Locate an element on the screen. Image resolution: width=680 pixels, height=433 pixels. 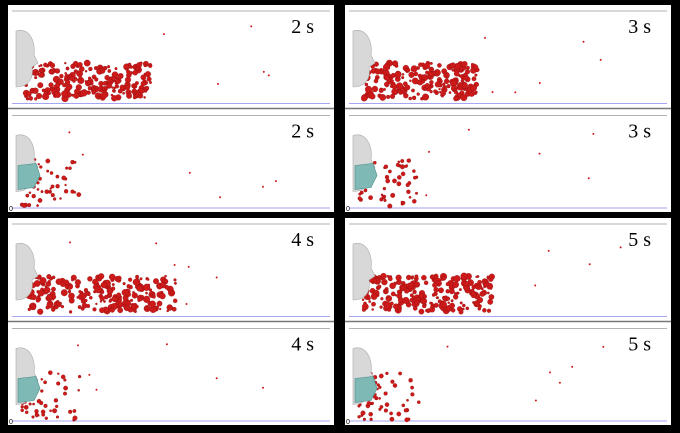
time-label: 4 s is located at coordinates (302, 345).